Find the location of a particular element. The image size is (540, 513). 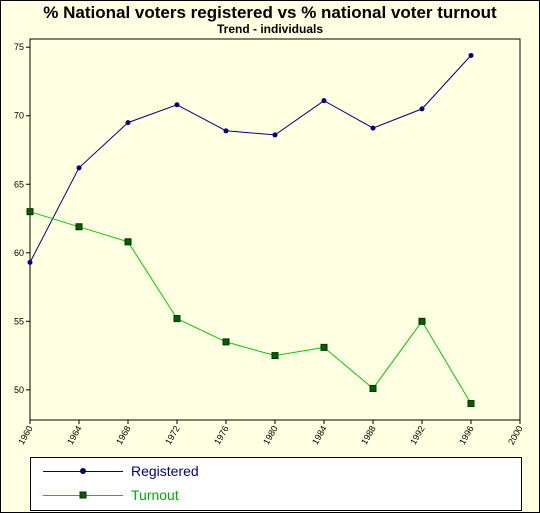

point-turnout-1988 is located at coordinates (373, 388).